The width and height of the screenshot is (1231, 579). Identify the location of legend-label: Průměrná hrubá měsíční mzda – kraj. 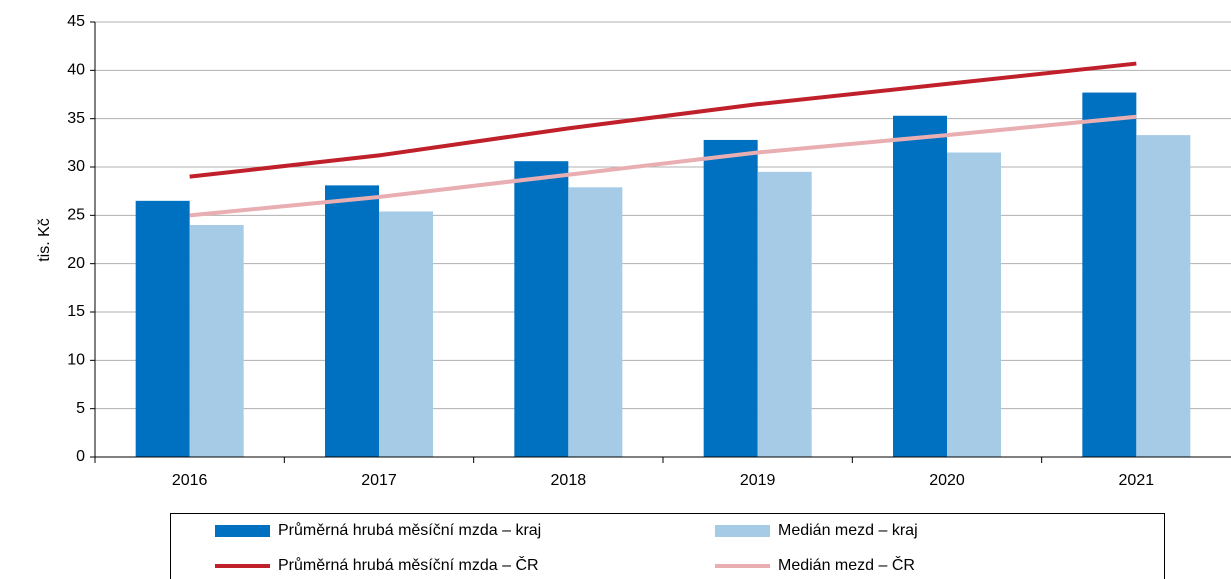
(409, 530).